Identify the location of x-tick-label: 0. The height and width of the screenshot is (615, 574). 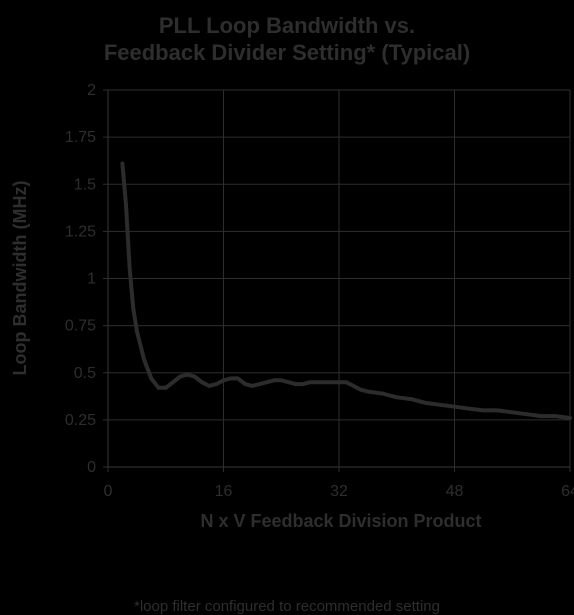
(108, 491).